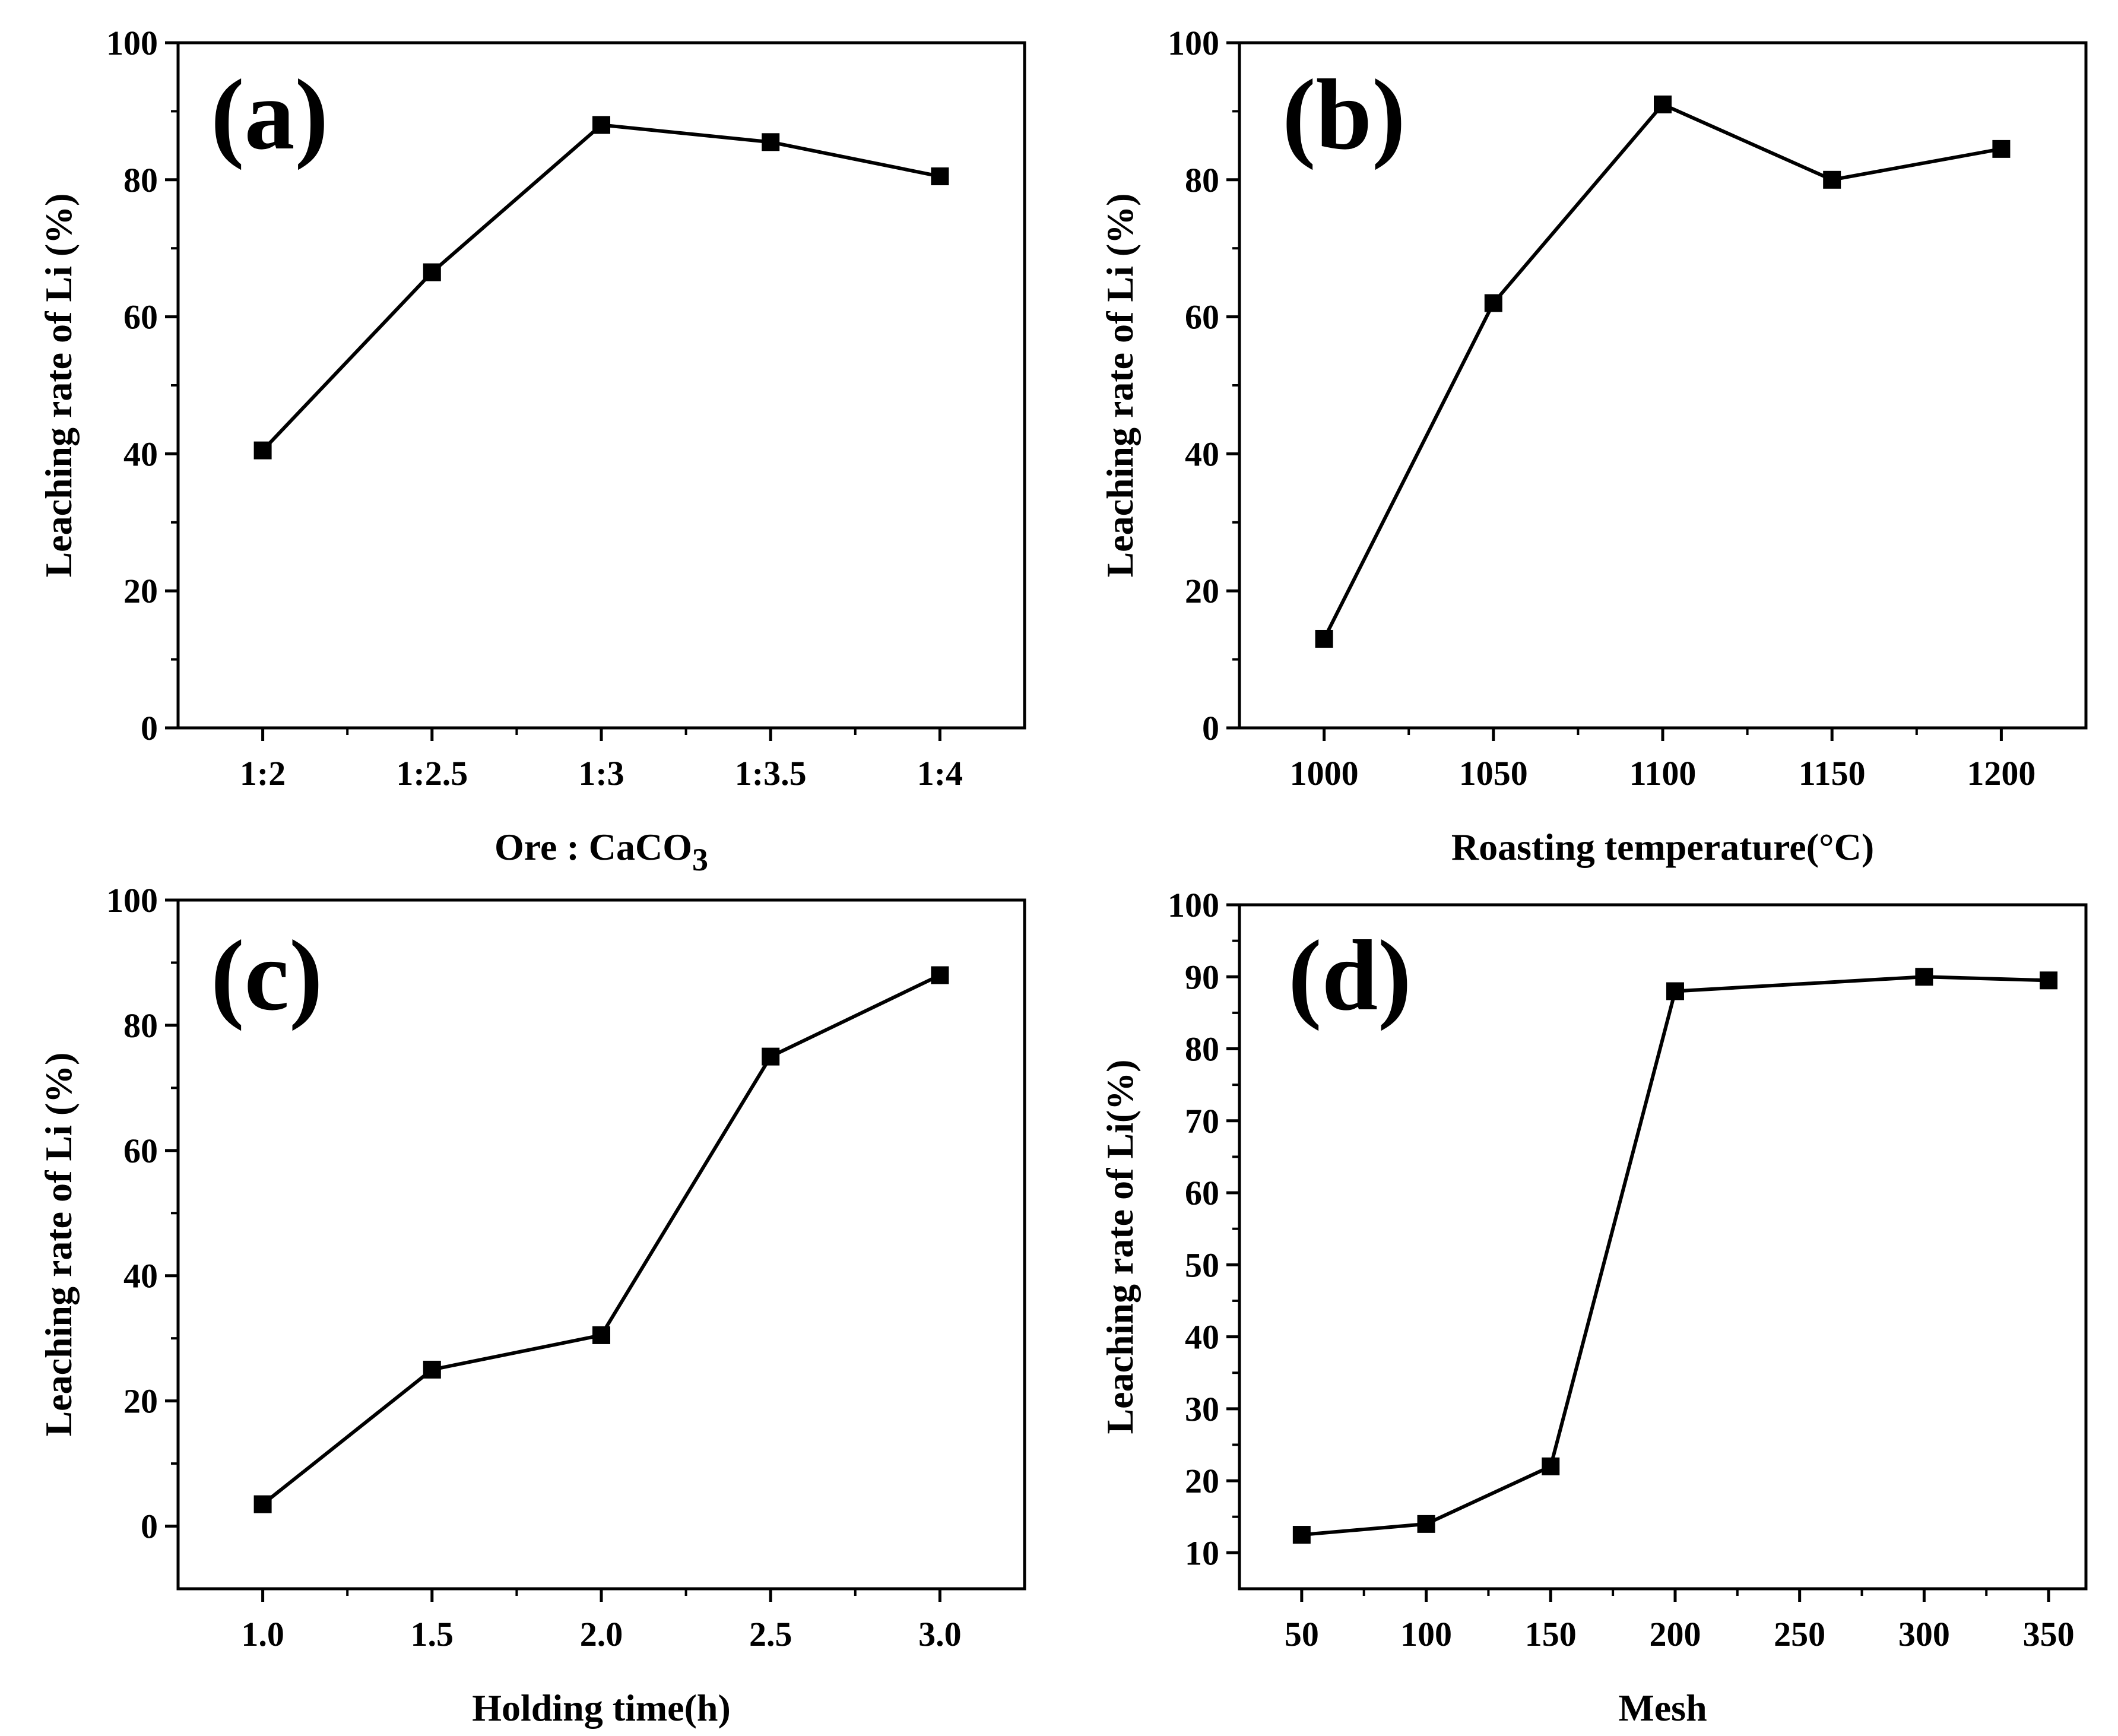  What do you see at coordinates (1675, 1634) in the screenshot?
I see `x-tick-label: 200` at bounding box center [1675, 1634].